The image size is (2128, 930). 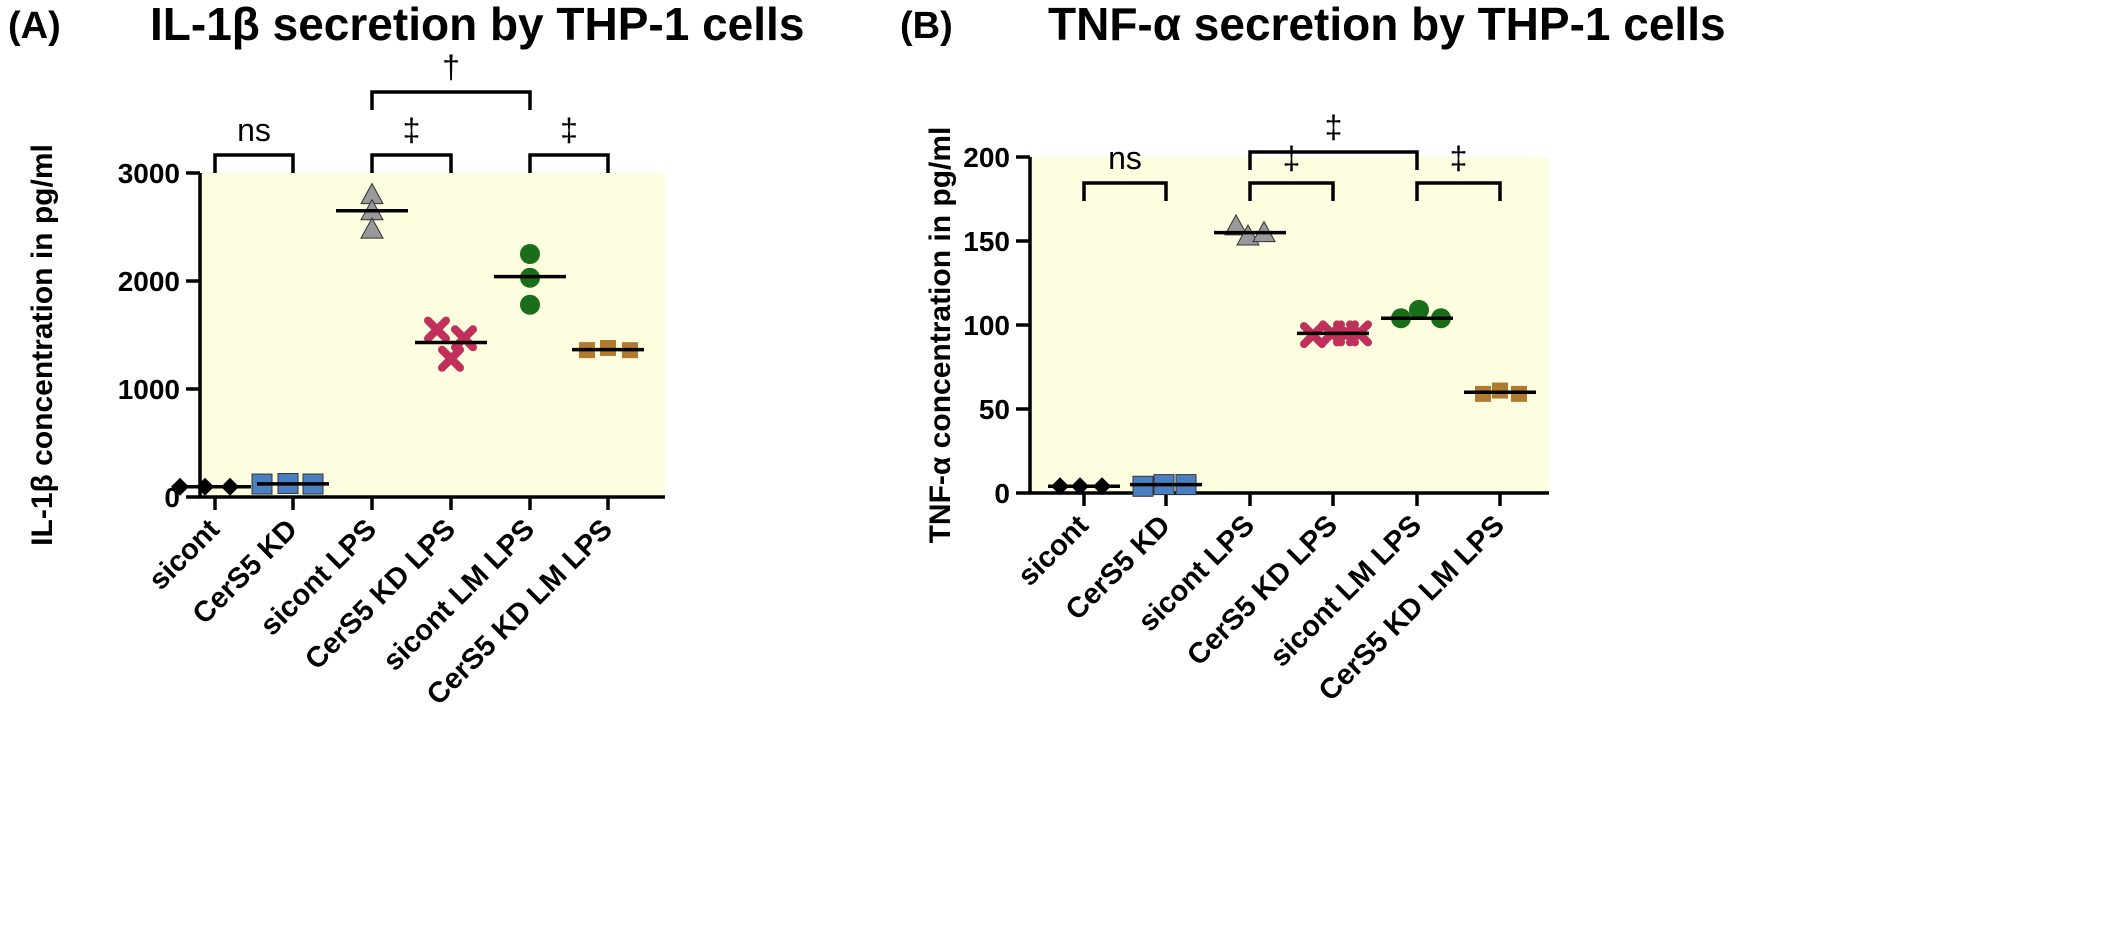 I want to click on y-tick-label: 0, so click(x=1002, y=493).